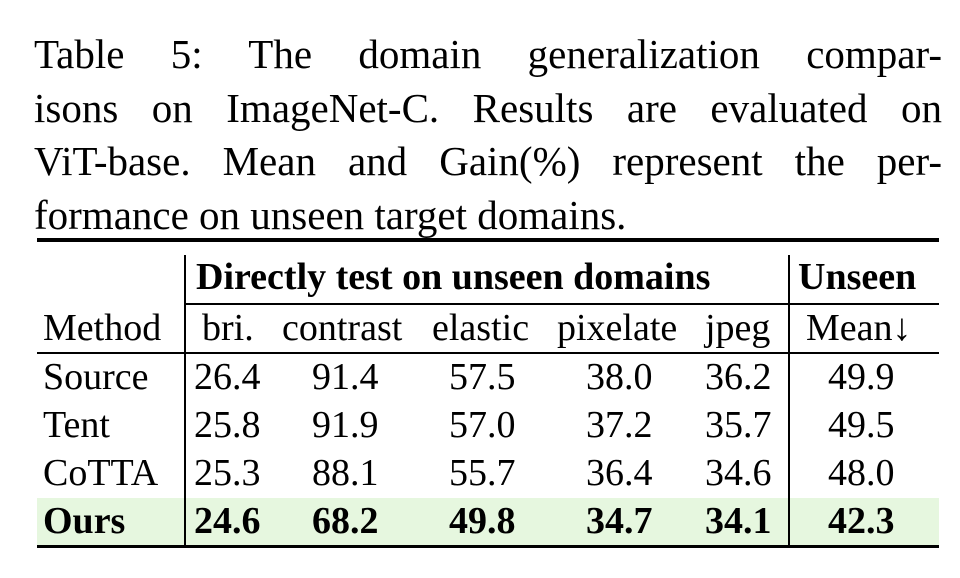  What do you see at coordinates (227, 473) in the screenshot?
I see `table-cell: 25.3` at bounding box center [227, 473].